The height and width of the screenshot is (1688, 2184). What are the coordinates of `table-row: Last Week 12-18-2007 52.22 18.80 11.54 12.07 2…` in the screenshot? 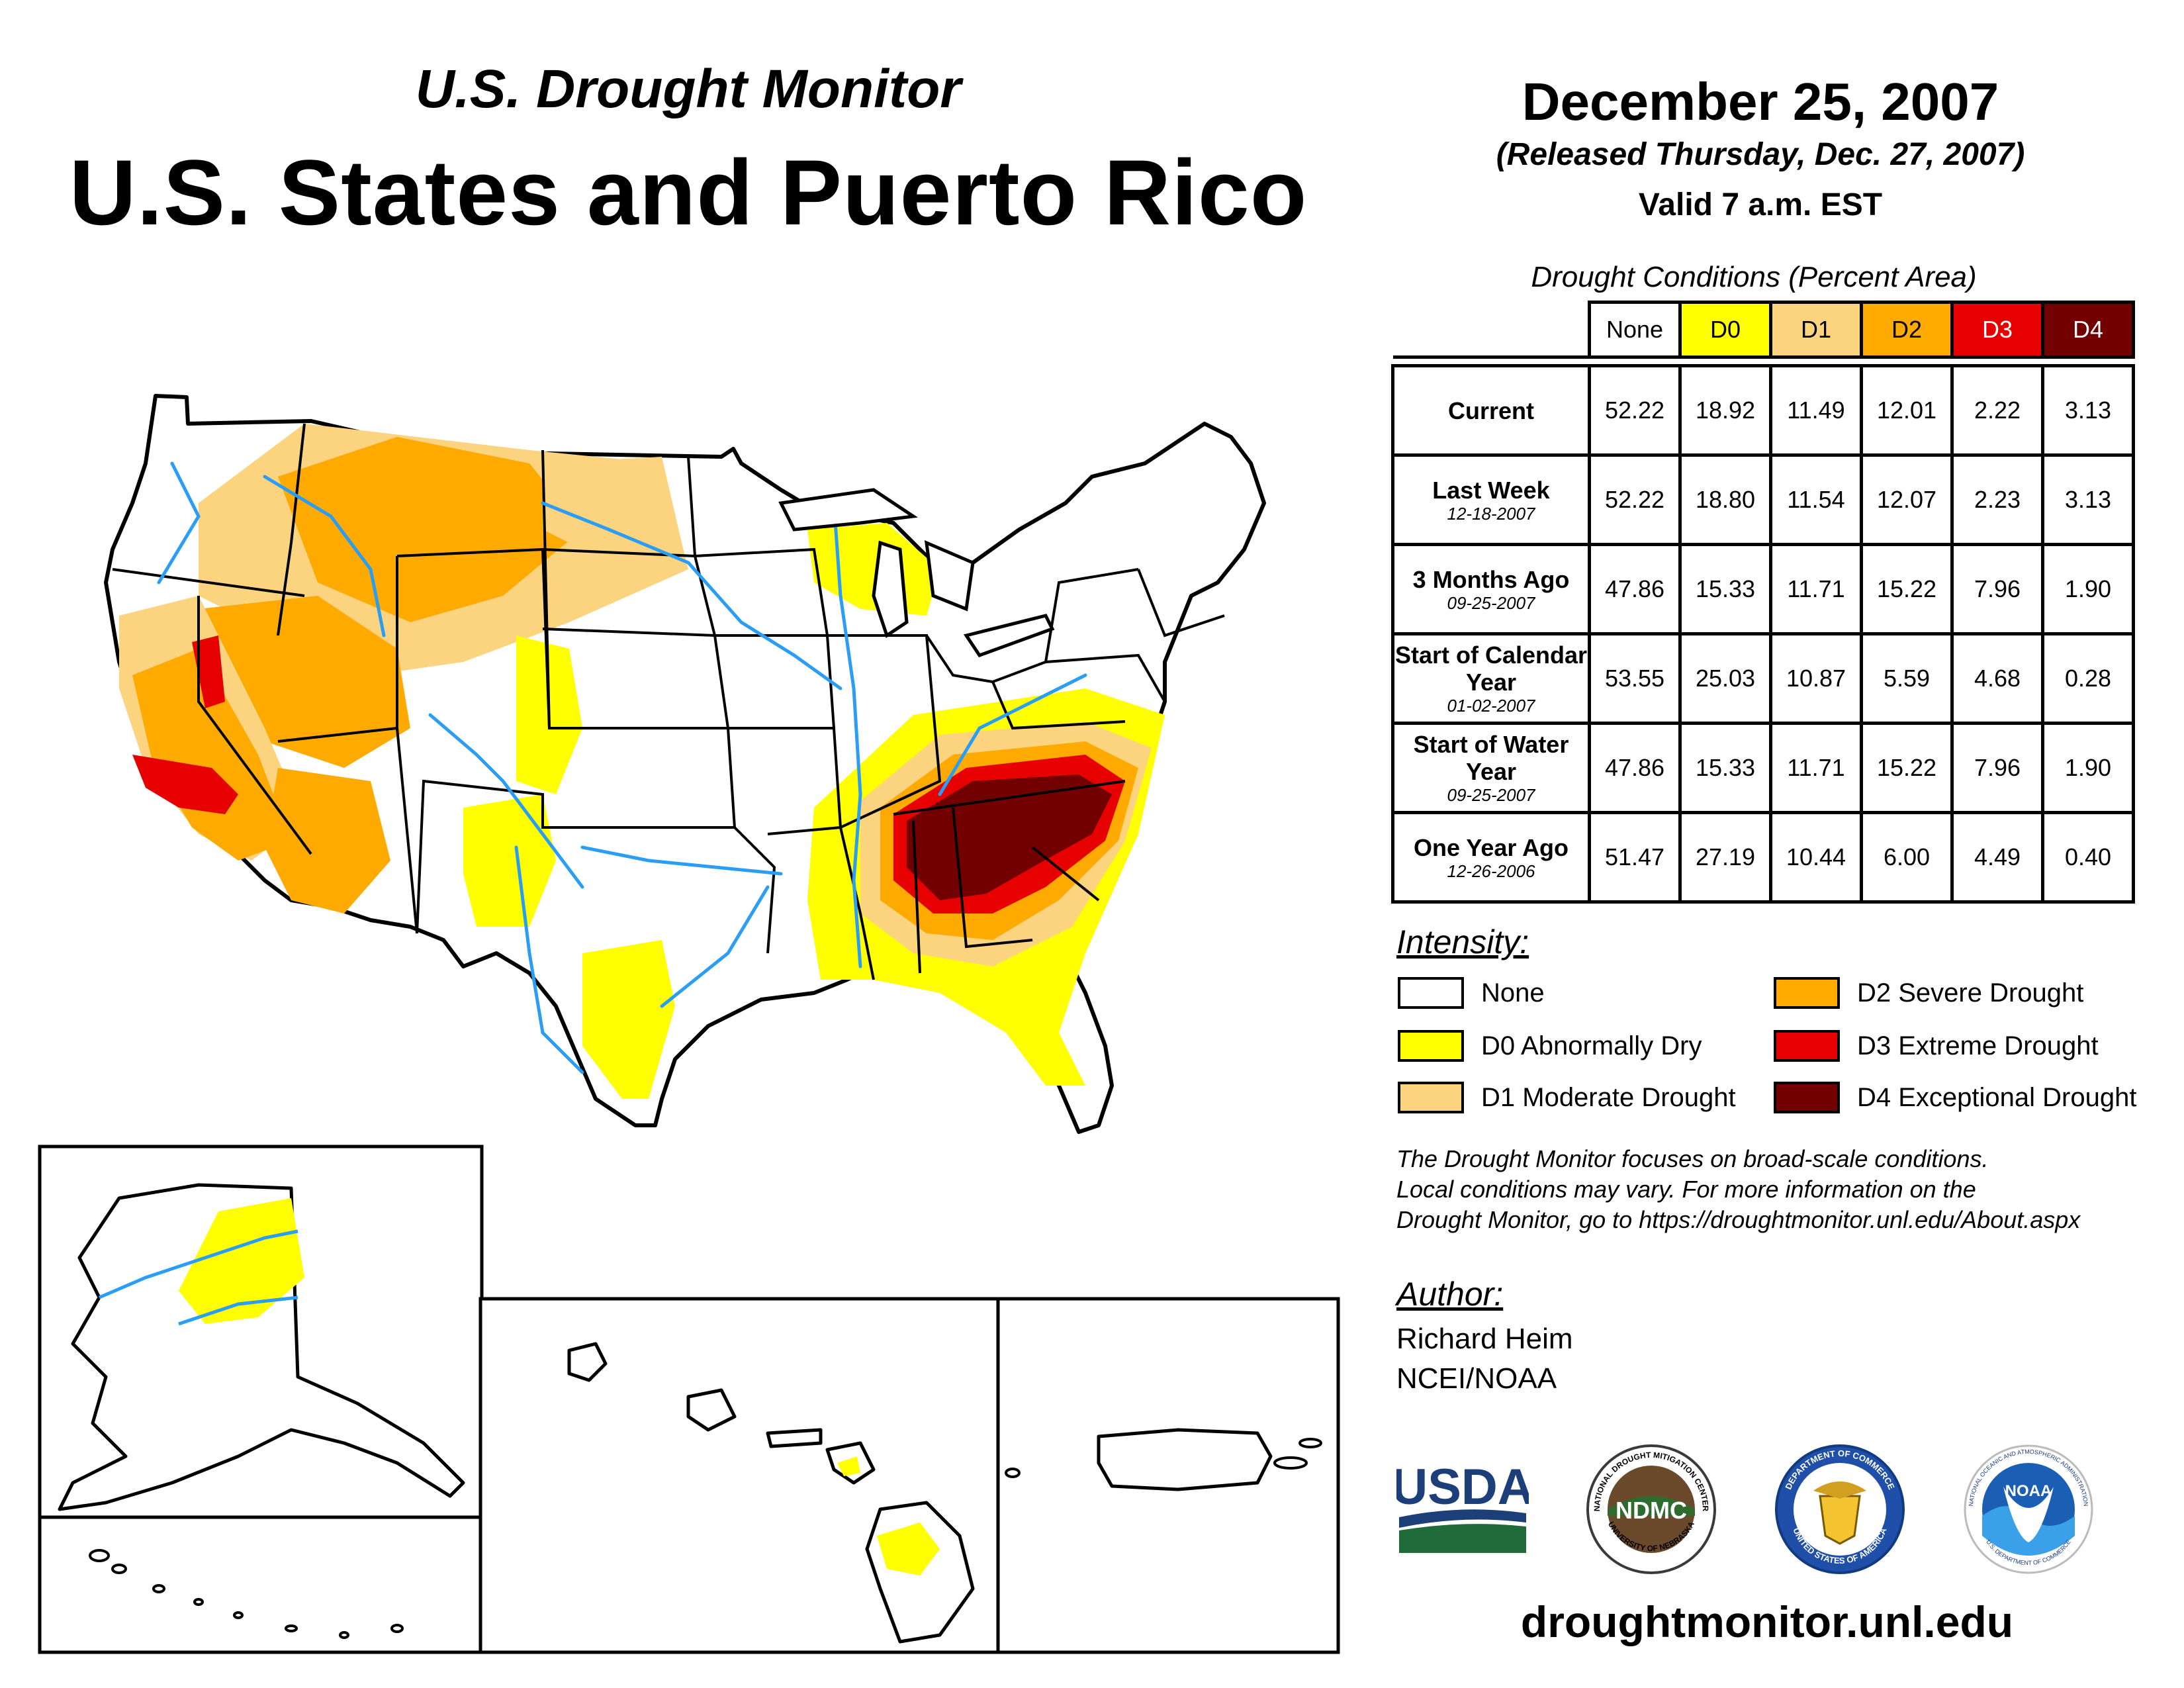 It's located at (1763, 499).